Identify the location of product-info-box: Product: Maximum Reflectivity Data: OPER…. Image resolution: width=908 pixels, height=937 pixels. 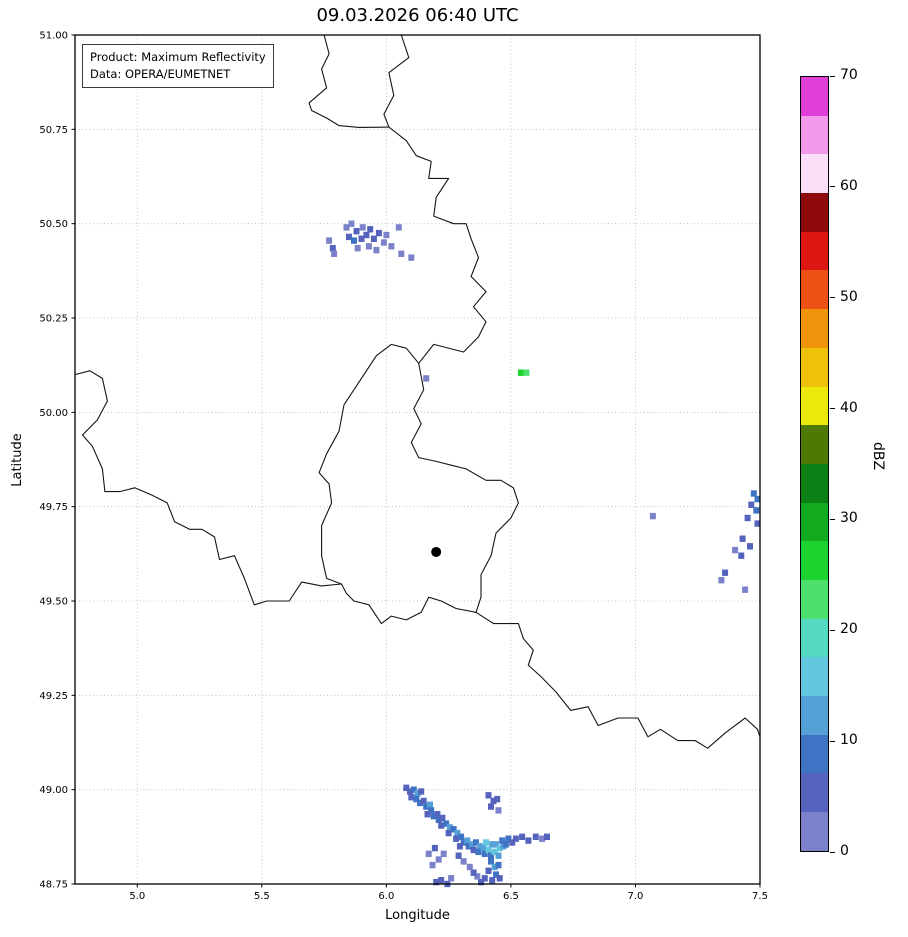
(178, 66).